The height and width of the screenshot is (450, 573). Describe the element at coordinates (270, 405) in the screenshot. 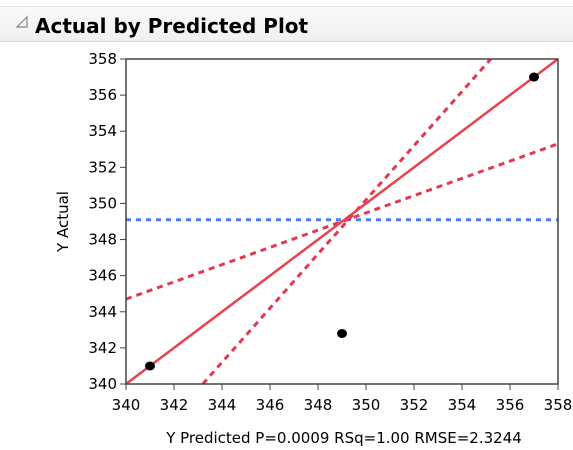

I see `x-tick-label: 346` at that location.